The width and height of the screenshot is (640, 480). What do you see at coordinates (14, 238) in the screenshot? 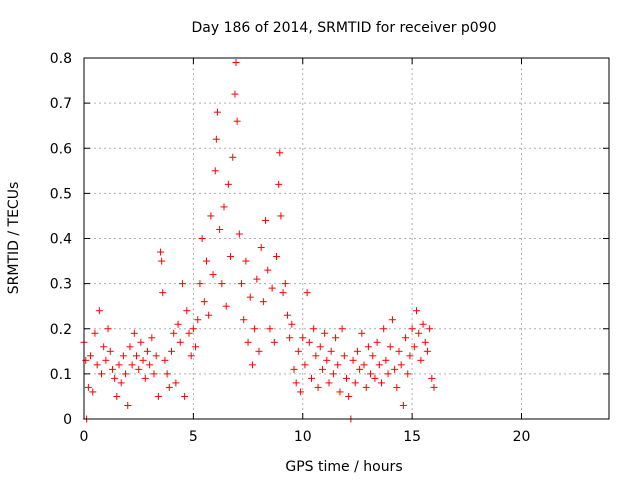
I see `y-axis-label: SRMTID / TECUs` at bounding box center [14, 238].